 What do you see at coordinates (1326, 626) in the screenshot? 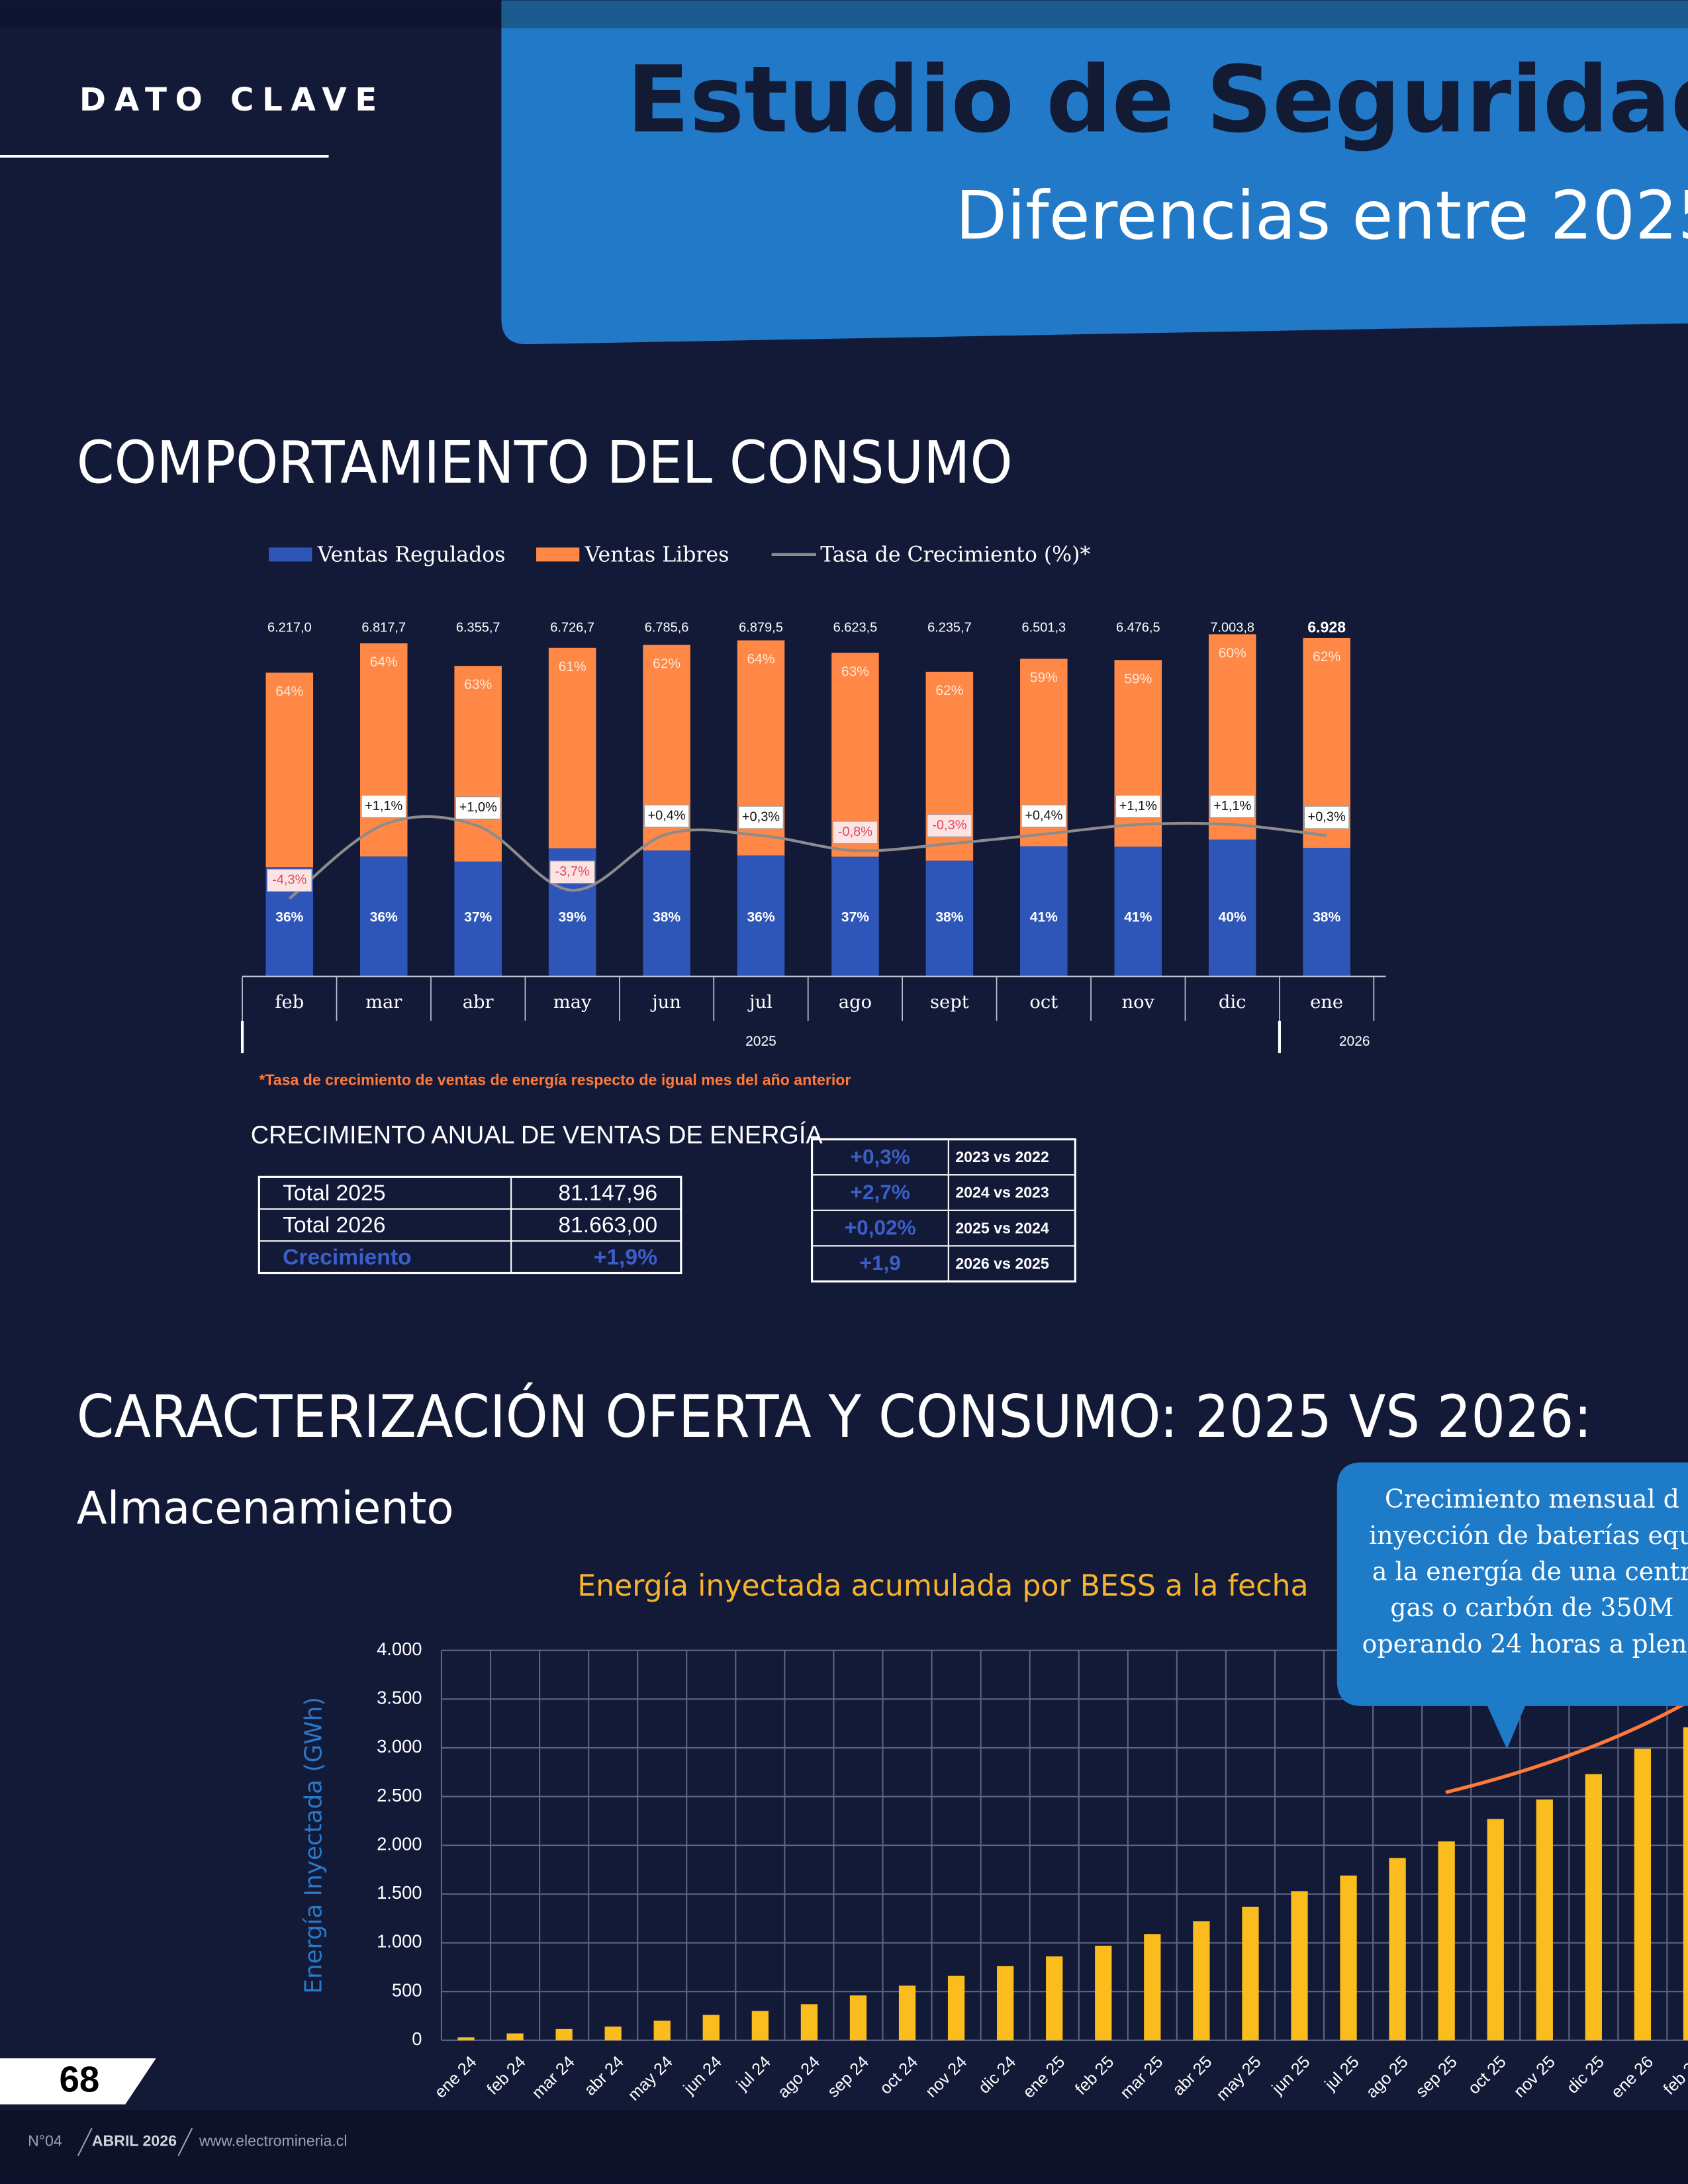
I see `total-label: 6.928` at bounding box center [1326, 626].